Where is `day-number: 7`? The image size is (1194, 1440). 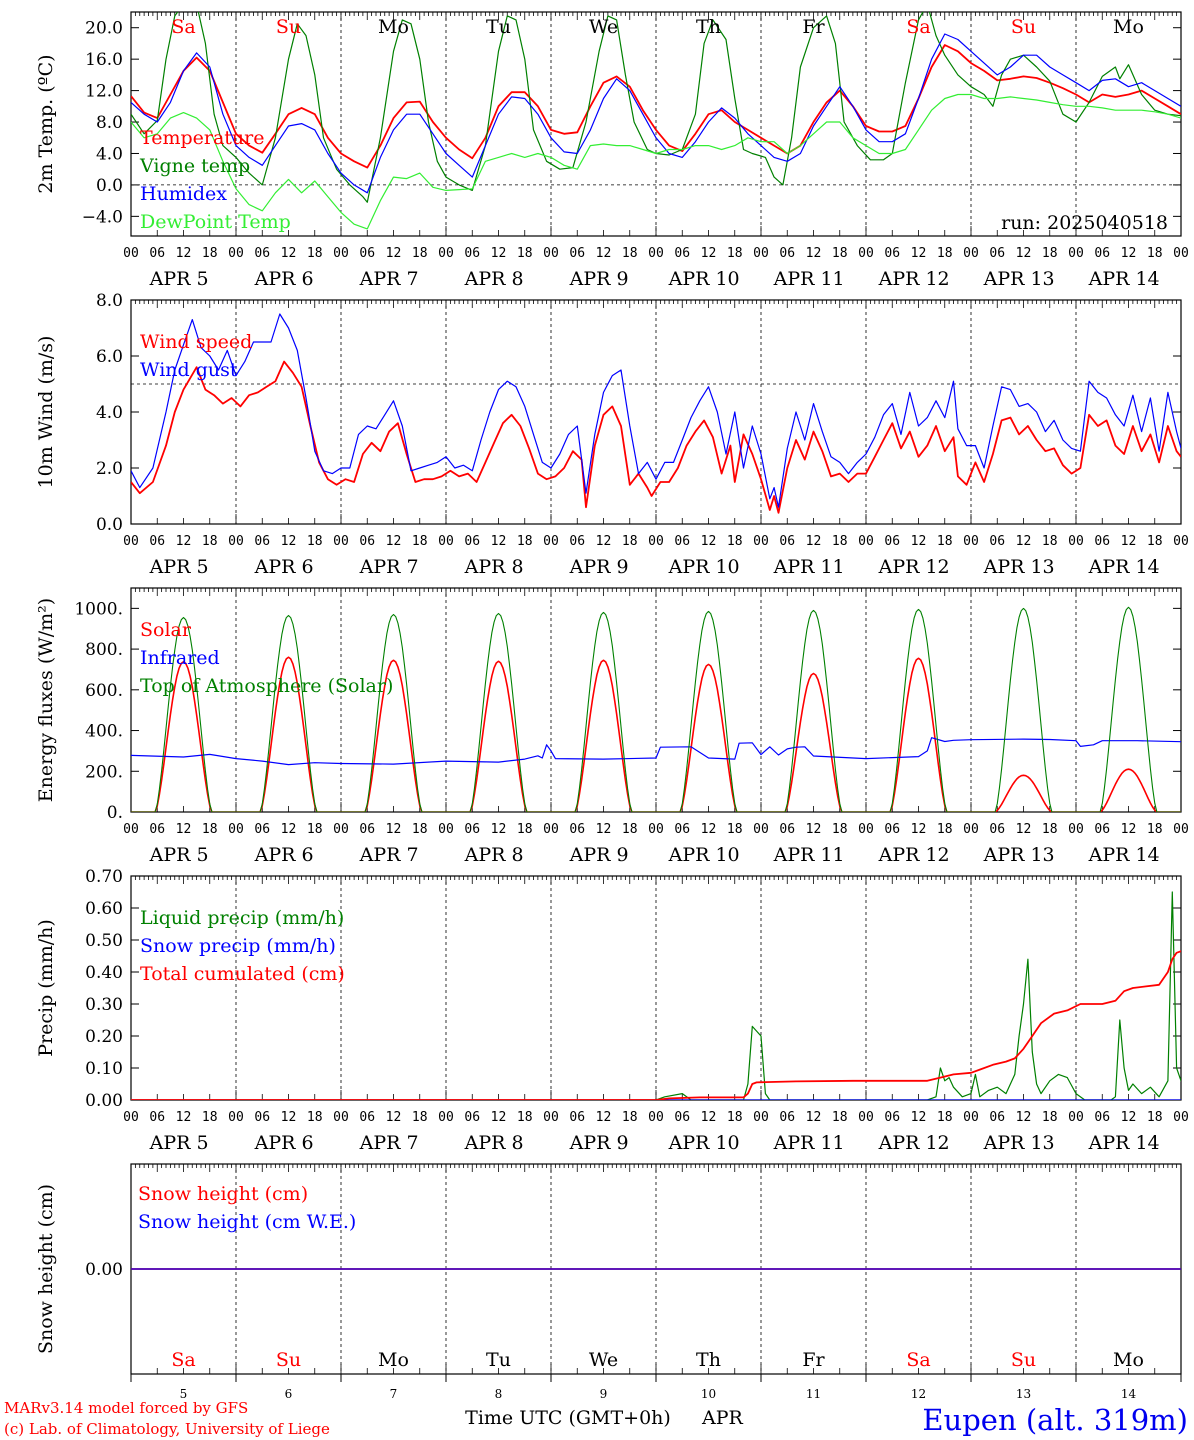
day-number: 7 is located at coordinates (394, 1394).